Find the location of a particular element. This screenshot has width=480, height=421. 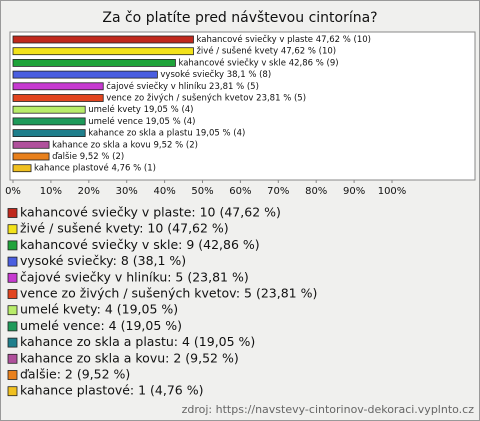

value-label: vysoké sviečky 38,1 % (8) is located at coordinates (215, 74).